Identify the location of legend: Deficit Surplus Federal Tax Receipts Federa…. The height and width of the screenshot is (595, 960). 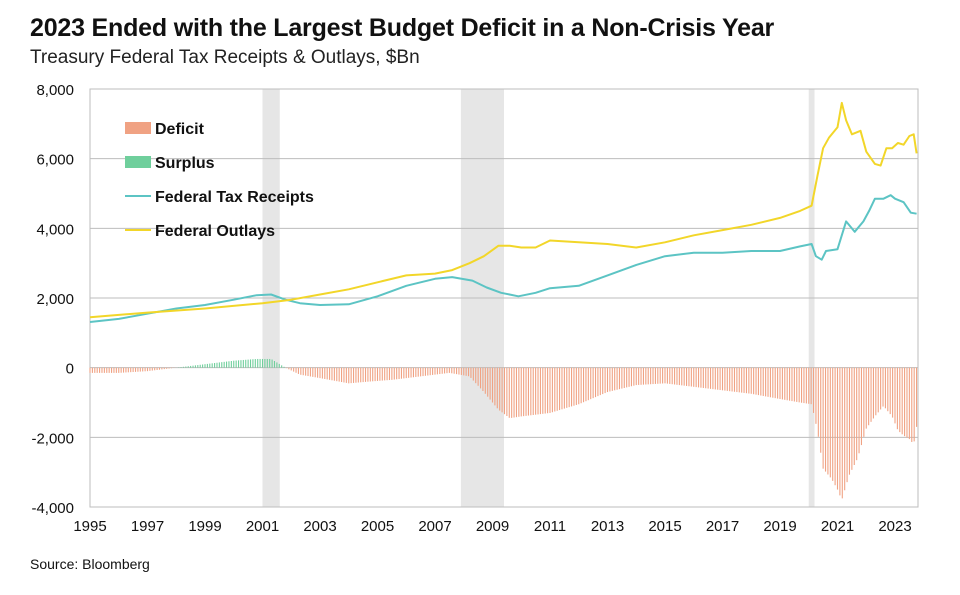
(219, 180).